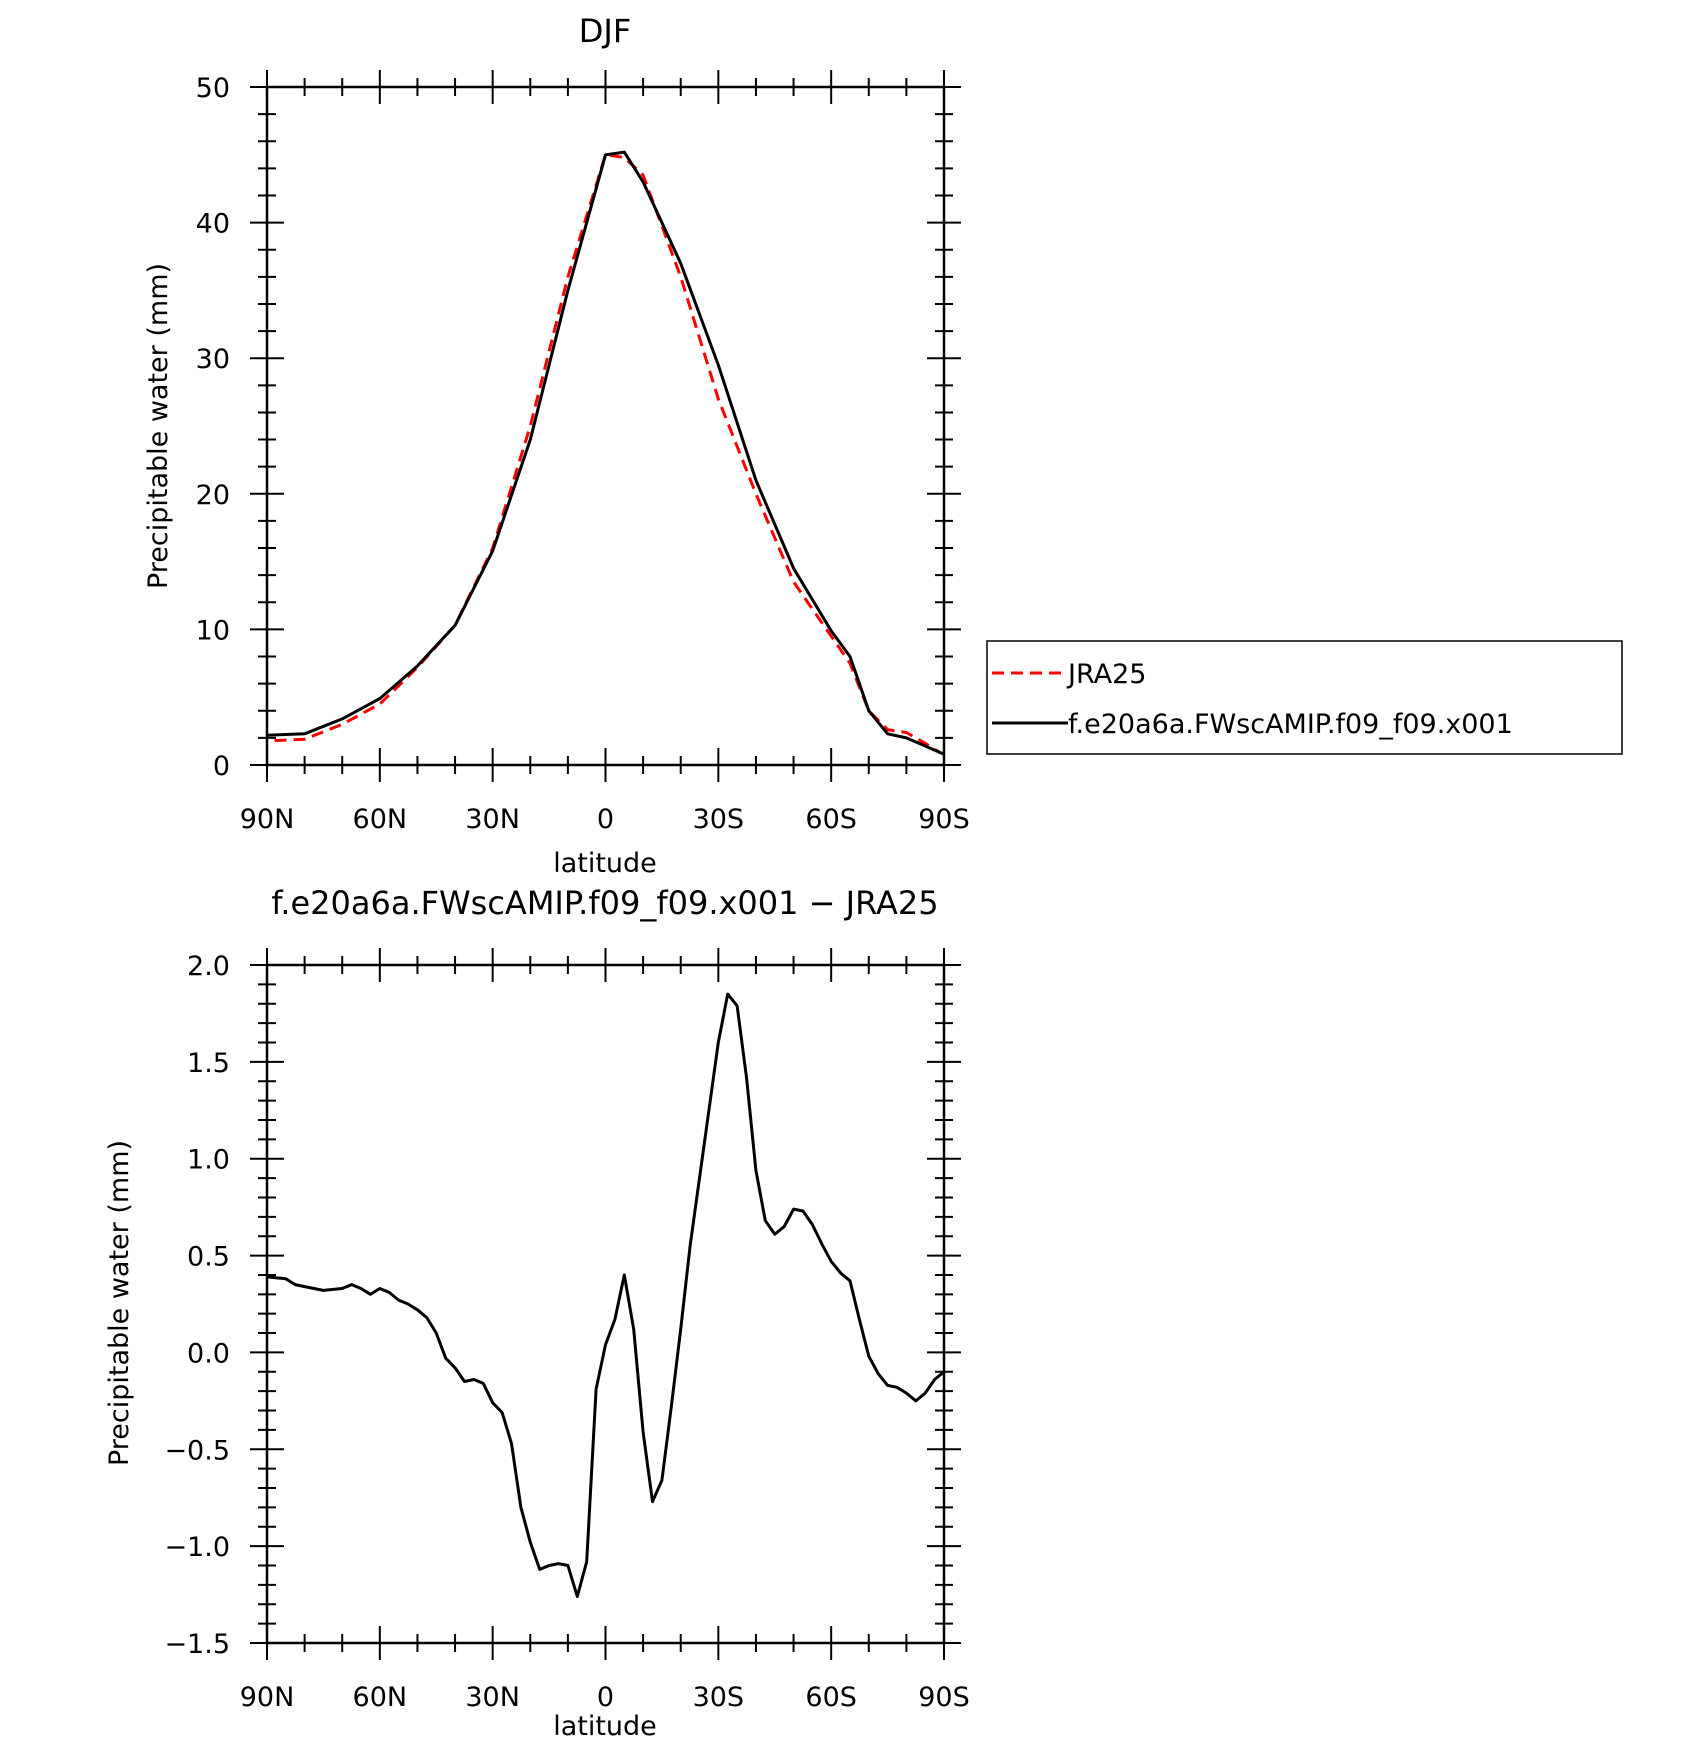  What do you see at coordinates (119, 1303) in the screenshot?
I see `chart-bottom-ylabel: Precipitable water (mm)` at bounding box center [119, 1303].